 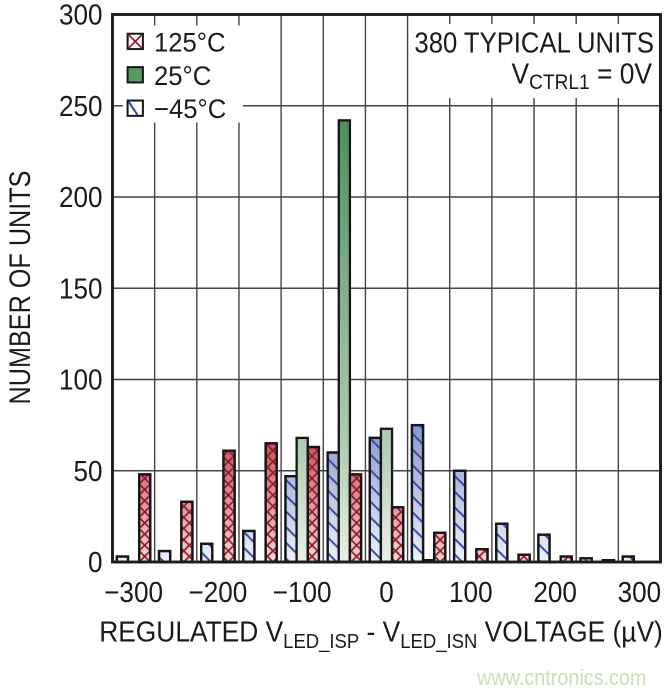 What do you see at coordinates (133, 592) in the screenshot?
I see `svg-text: −300` at bounding box center [133, 592].